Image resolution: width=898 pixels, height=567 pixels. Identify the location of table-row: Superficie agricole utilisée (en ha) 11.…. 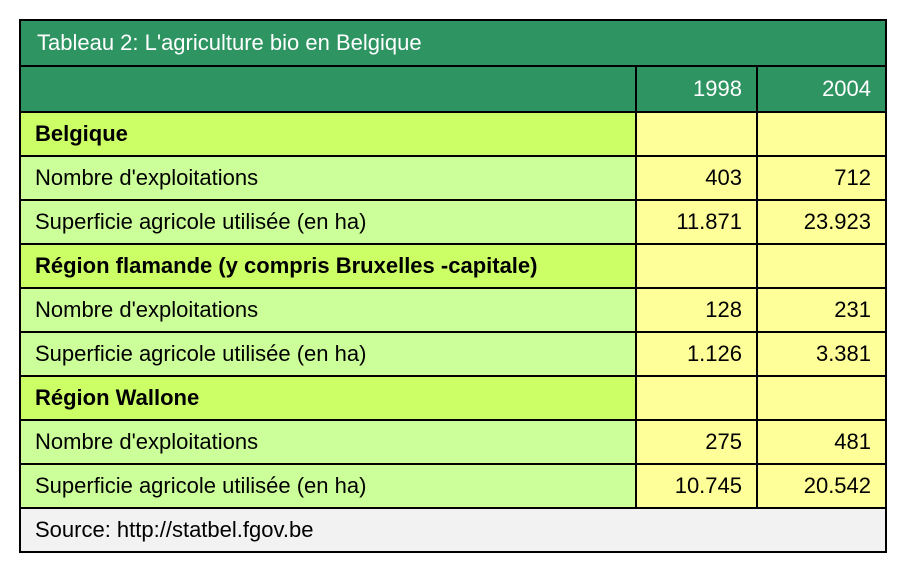
(453, 222).